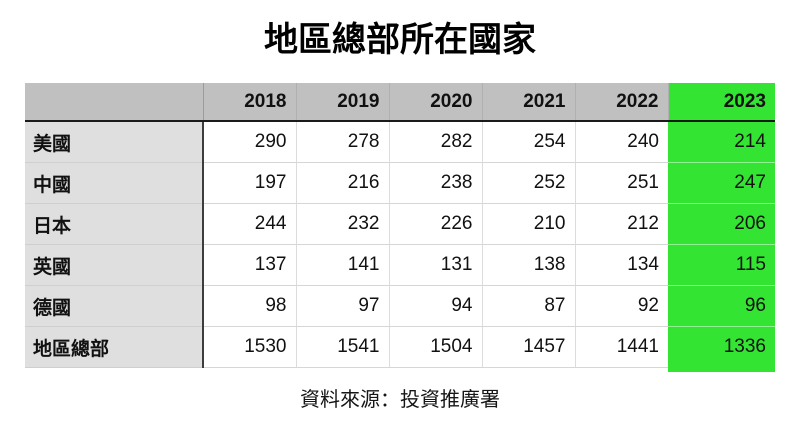 Image resolution: width=800 pixels, height=443 pixels. Describe the element at coordinates (436, 102) in the screenshot. I see `year-header-2020: 2020` at that location.